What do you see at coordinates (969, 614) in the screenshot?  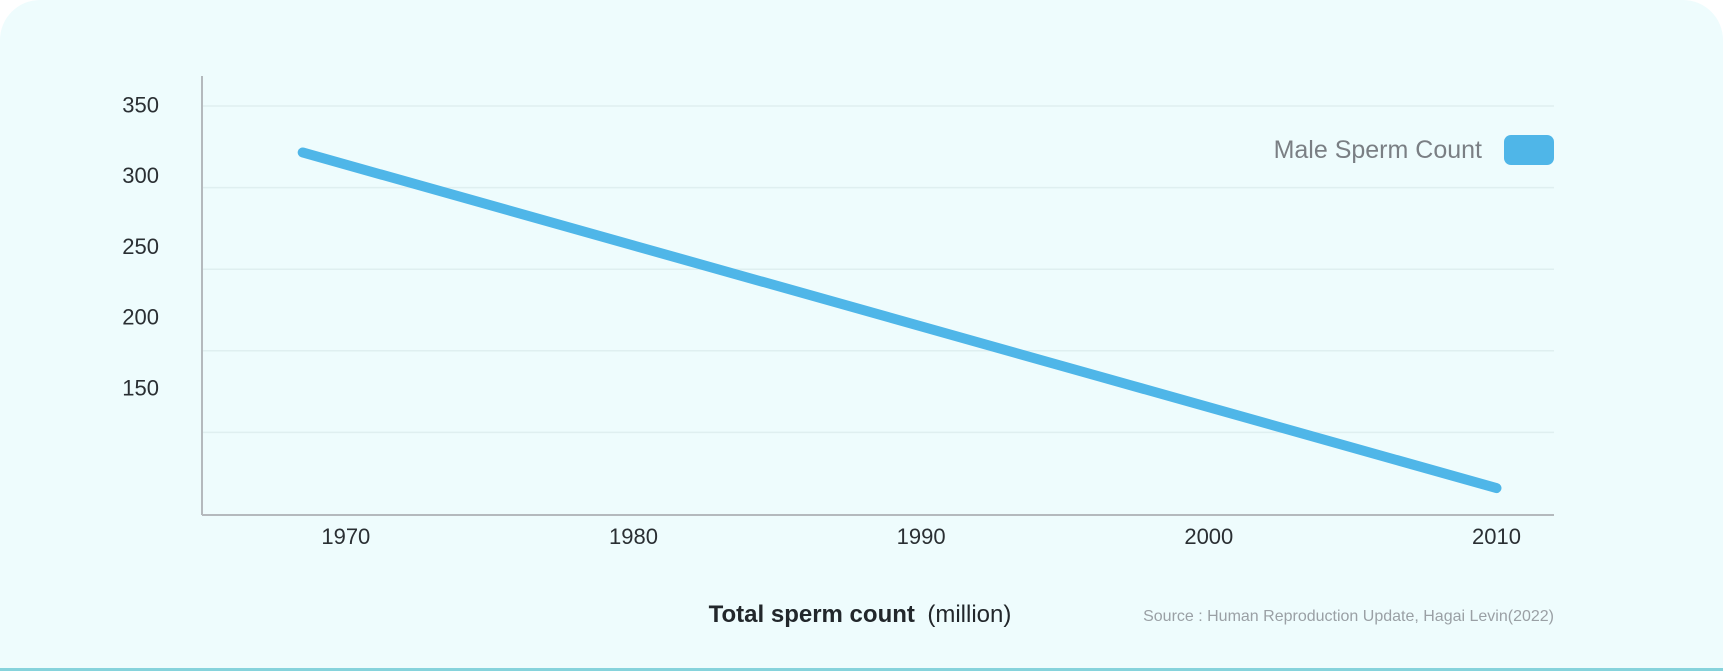 I see `x-axis-label-unit: (million)` at bounding box center [969, 614].